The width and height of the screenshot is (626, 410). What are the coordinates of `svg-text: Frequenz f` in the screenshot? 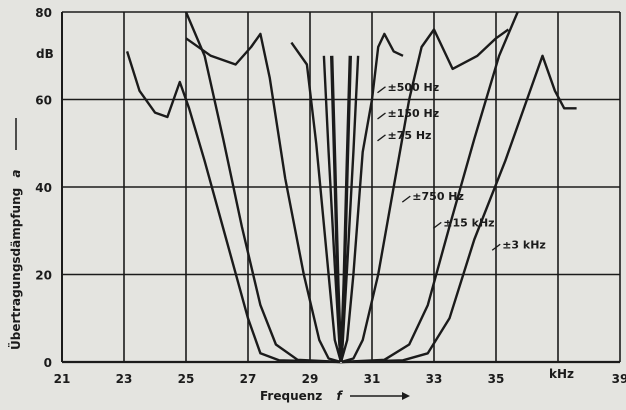 It's located at (301, 396).